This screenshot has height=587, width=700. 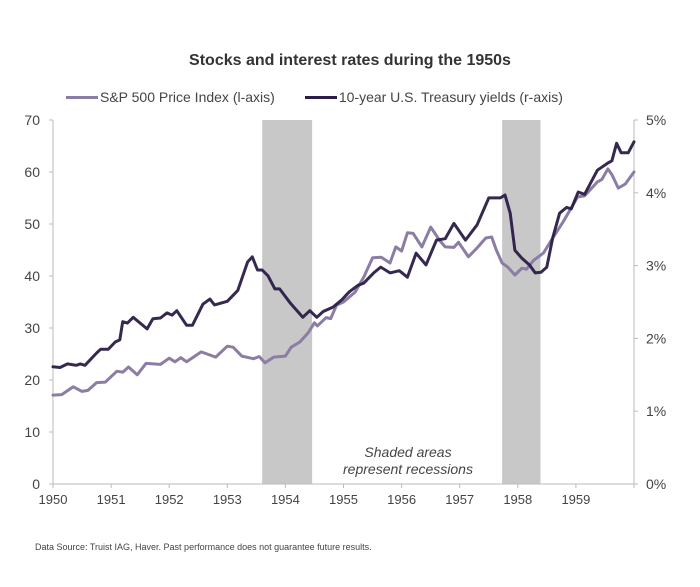 I want to click on right-axis-tick-label: 2%, so click(x=656, y=338).